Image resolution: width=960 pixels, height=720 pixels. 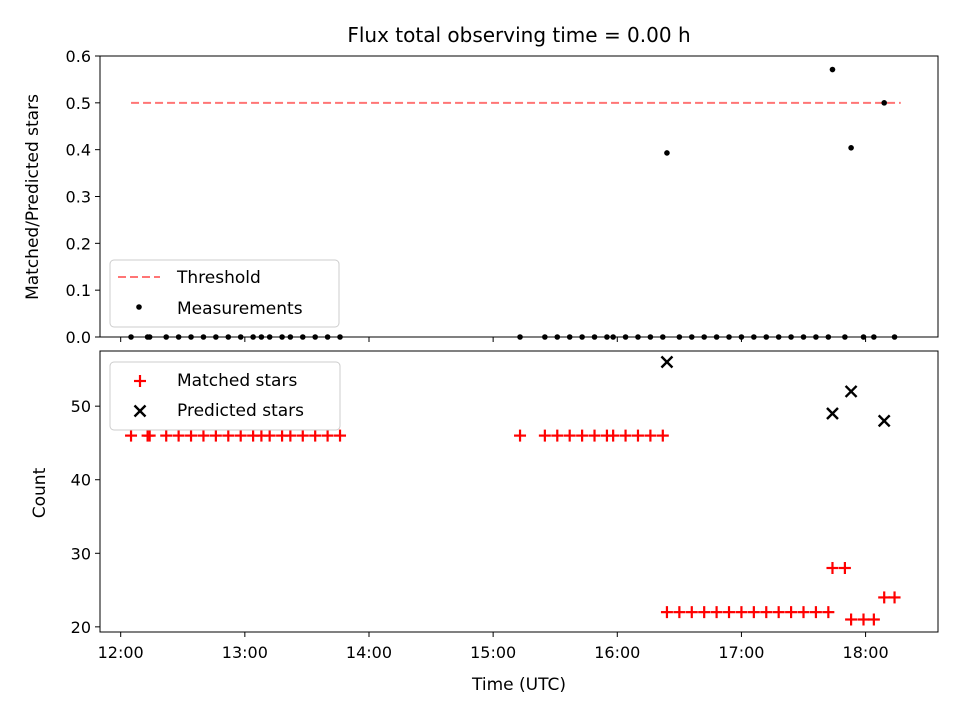 I want to click on bottom-y-tick-label: 30, so click(x=81, y=553).